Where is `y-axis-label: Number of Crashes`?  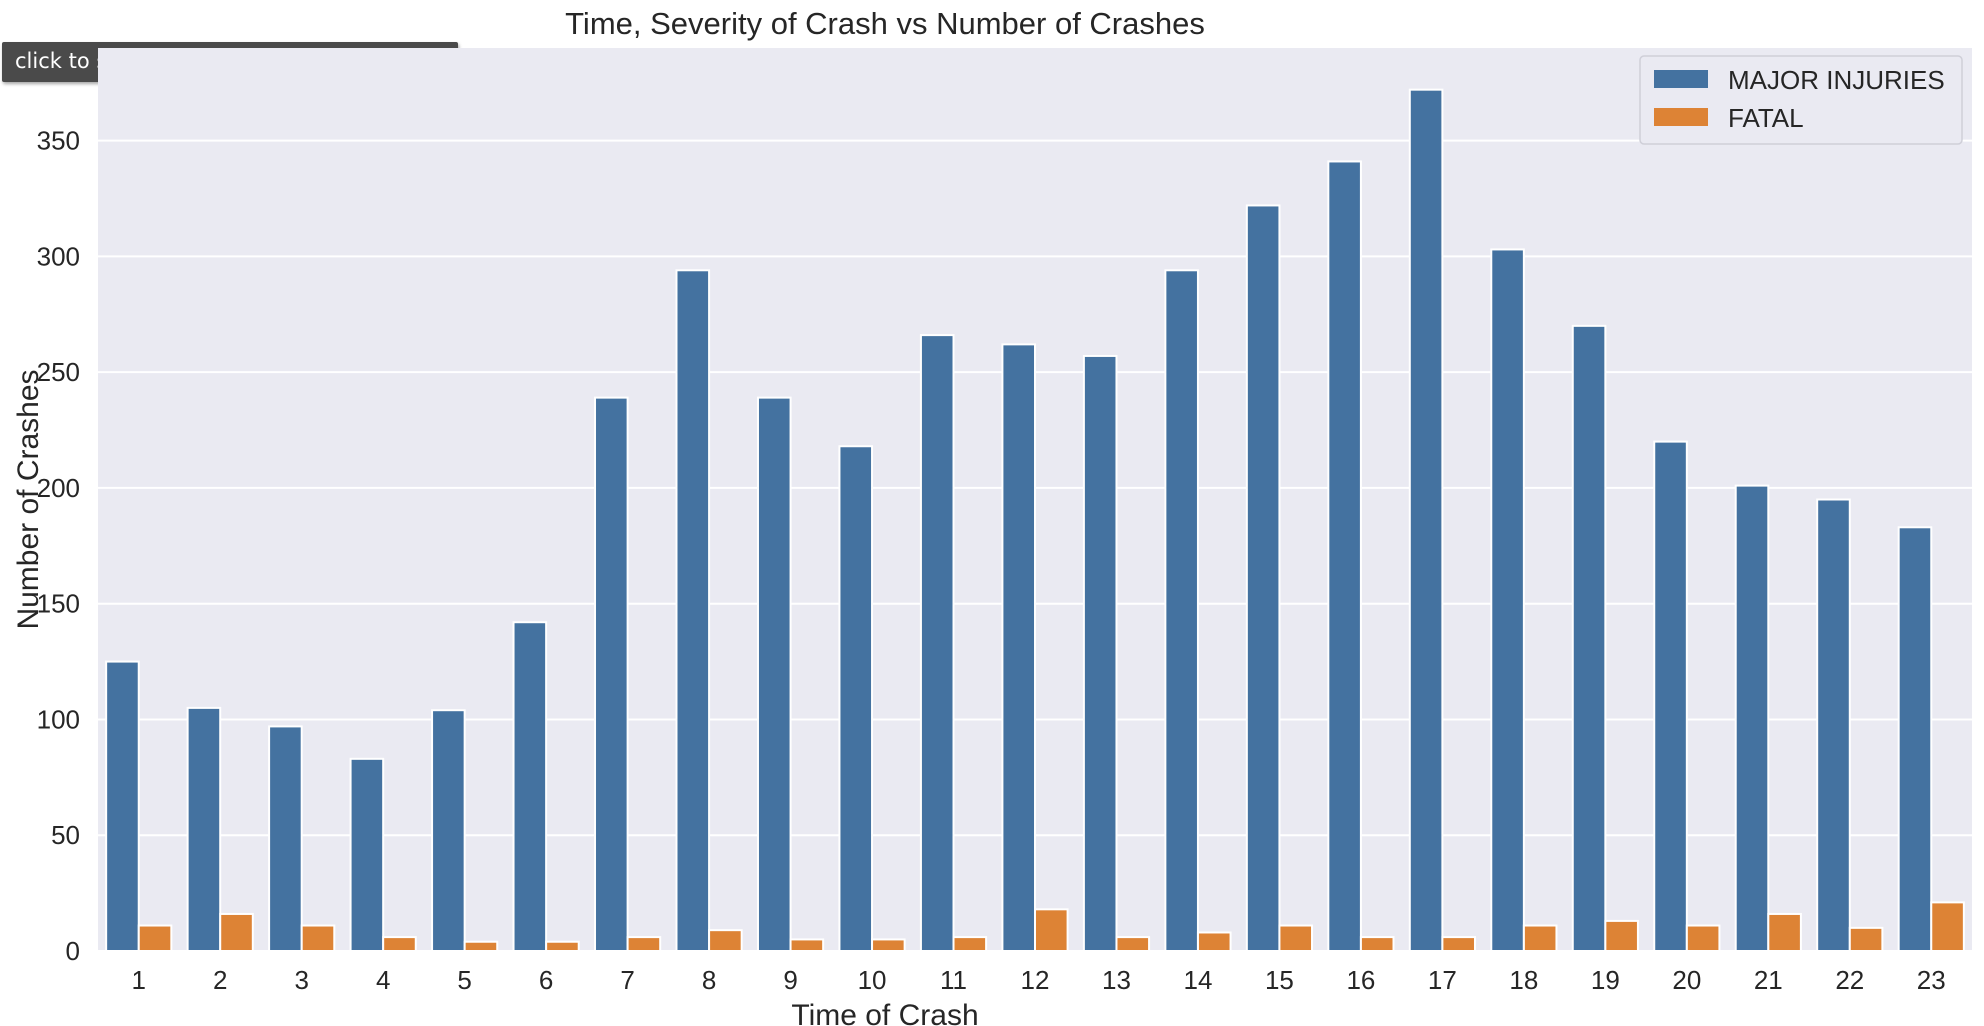 y-axis-label: Number of Crashes is located at coordinates (28, 499).